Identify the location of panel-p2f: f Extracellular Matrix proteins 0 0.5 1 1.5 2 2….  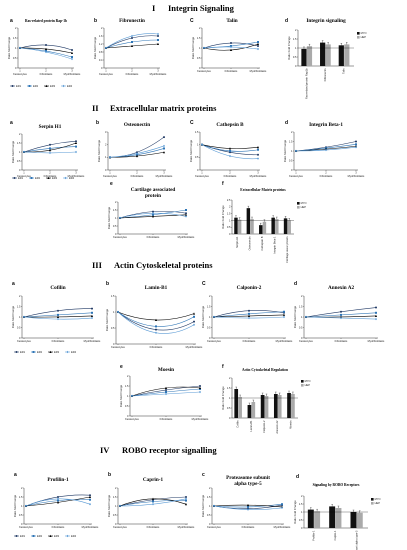
(264, 222).